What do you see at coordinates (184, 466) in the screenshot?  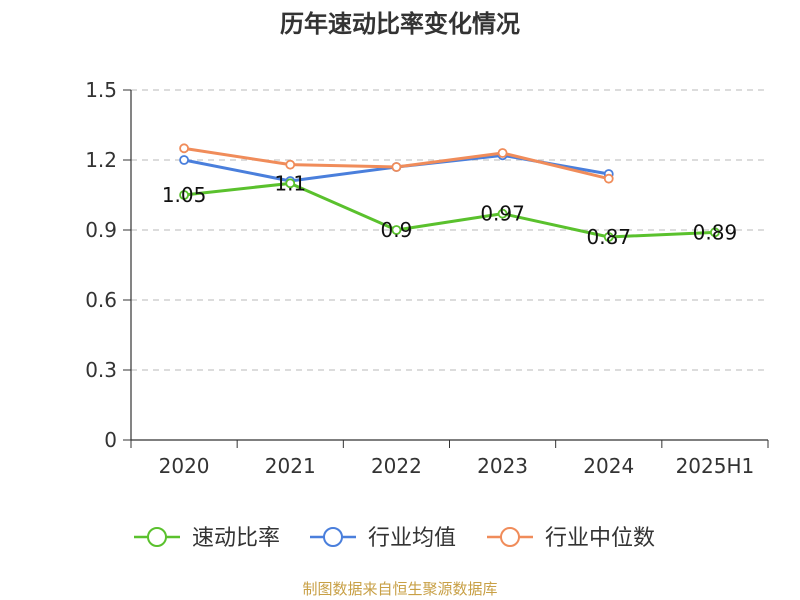 I see `x-tick-label: 2020` at bounding box center [184, 466].